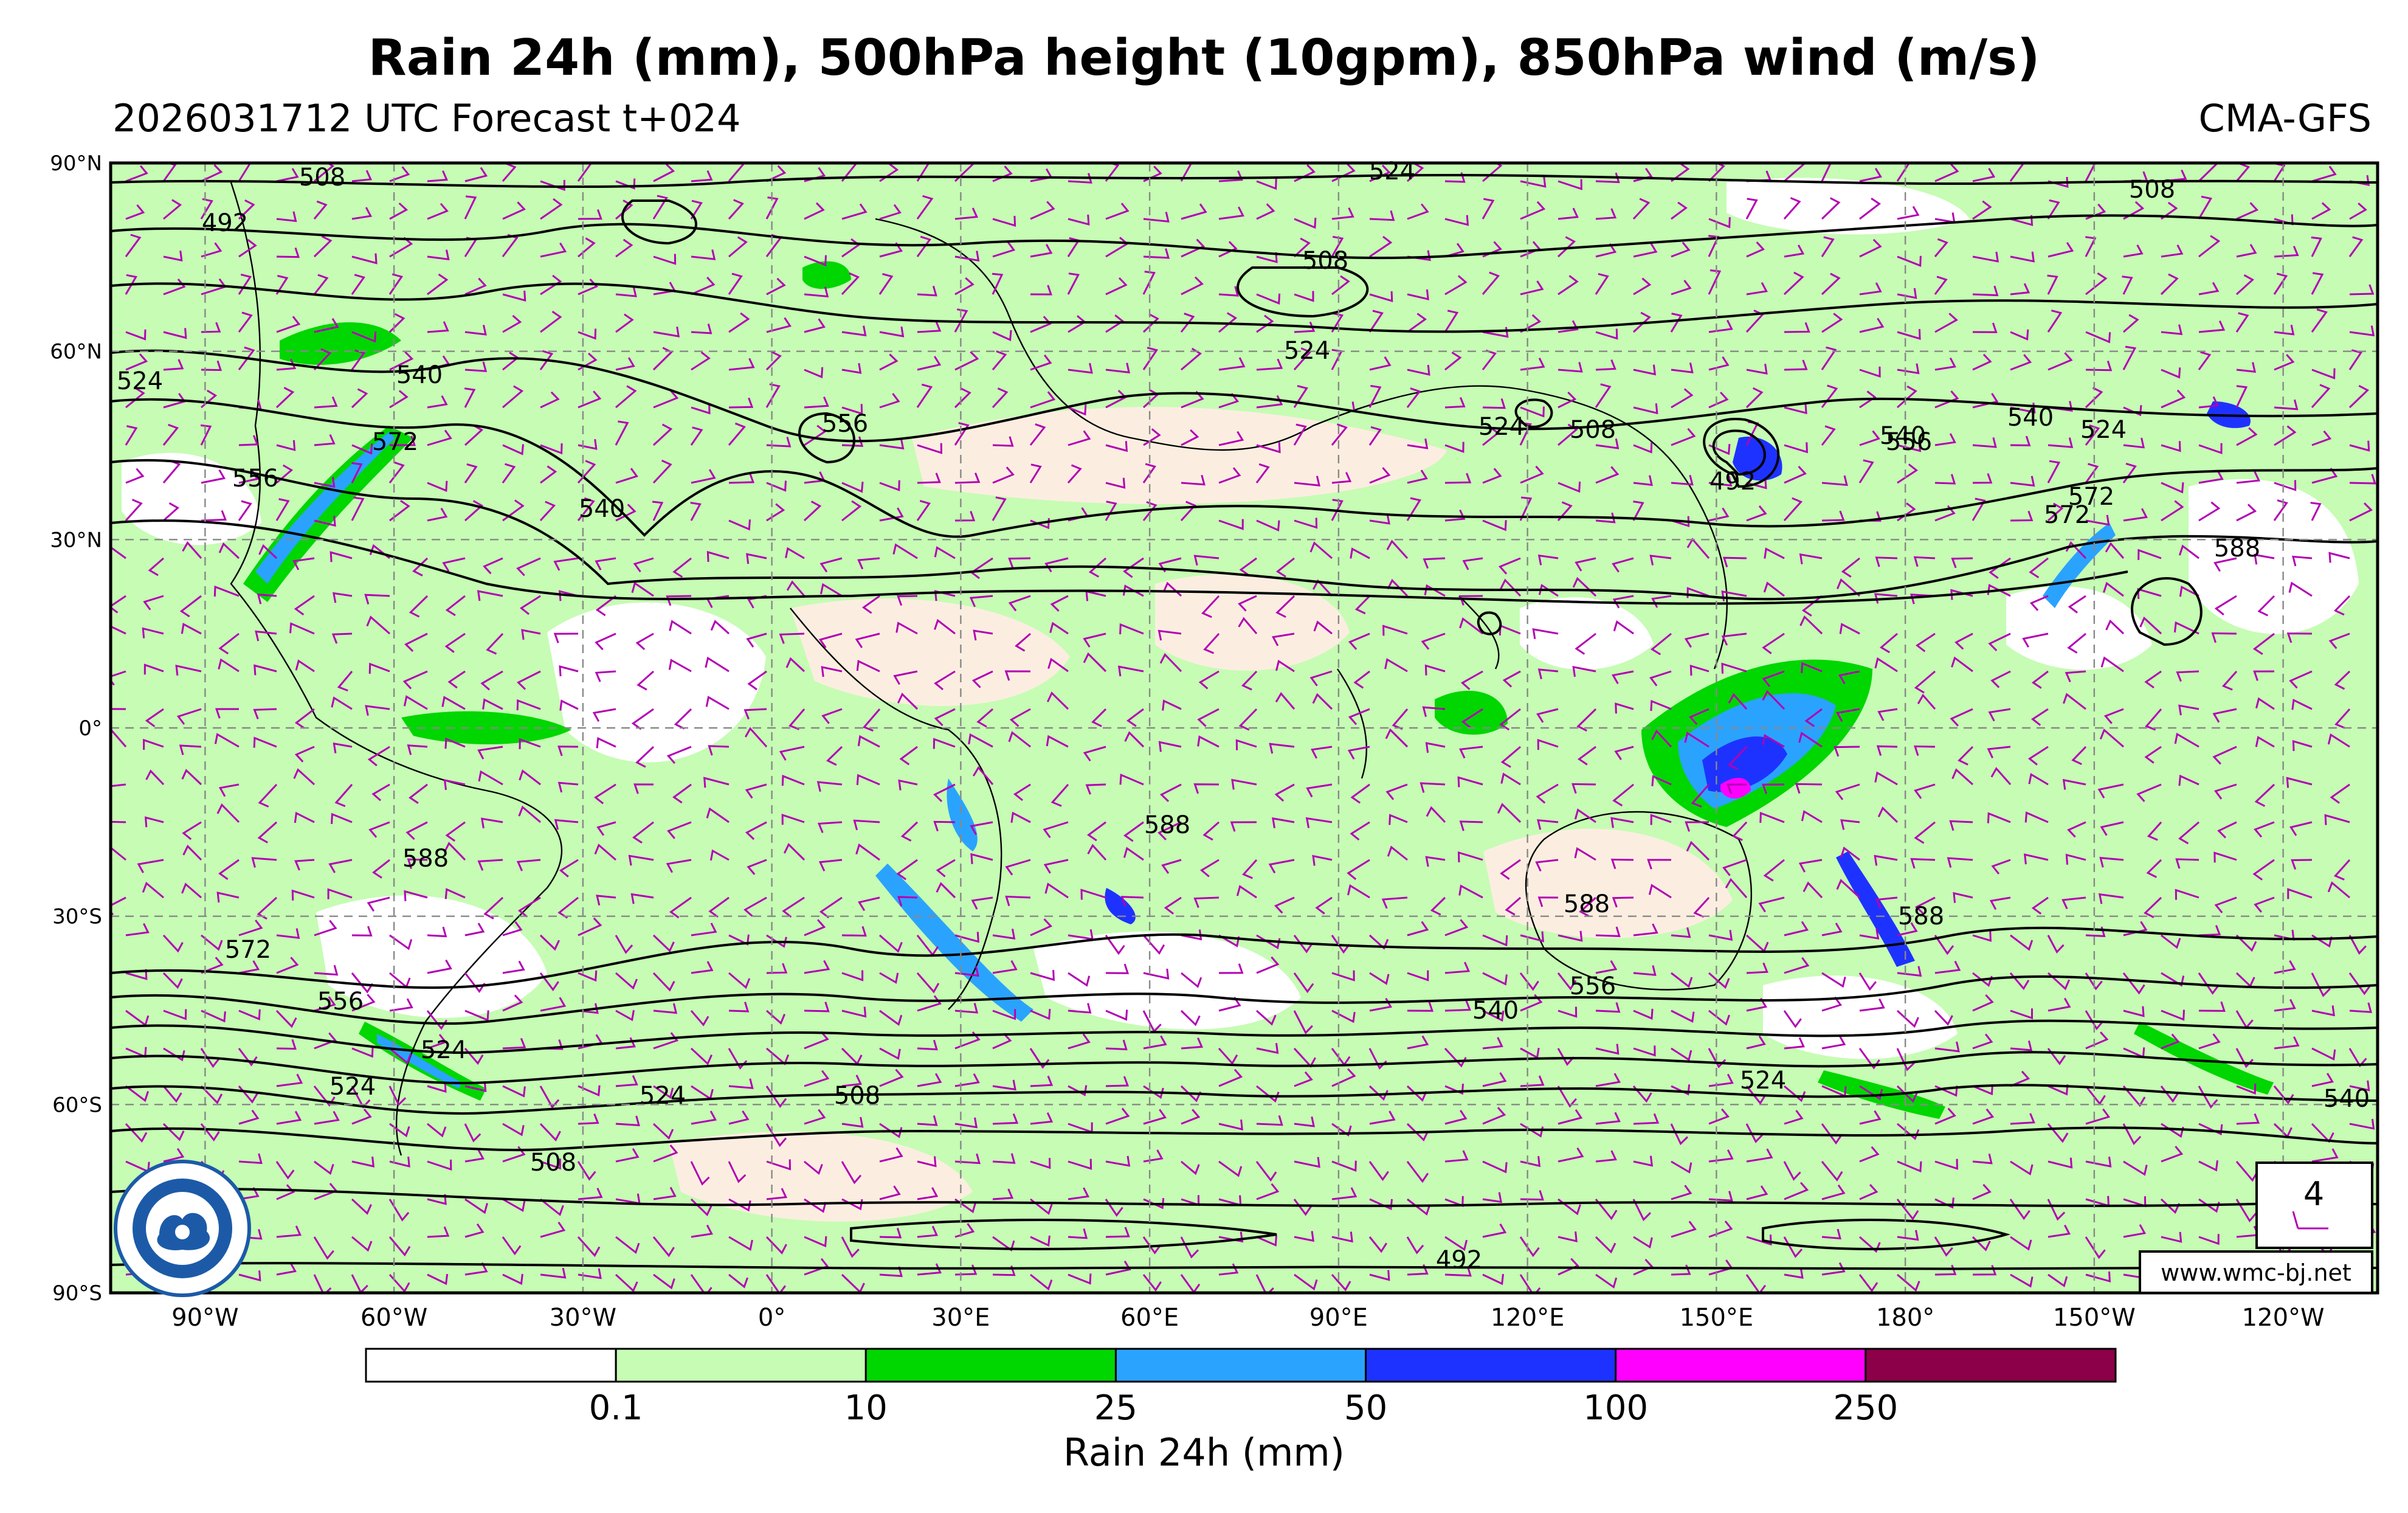 Image resolution: width=2408 pixels, height=1513 pixels. I want to click on colorbar-segment, so click(1991, 1365).